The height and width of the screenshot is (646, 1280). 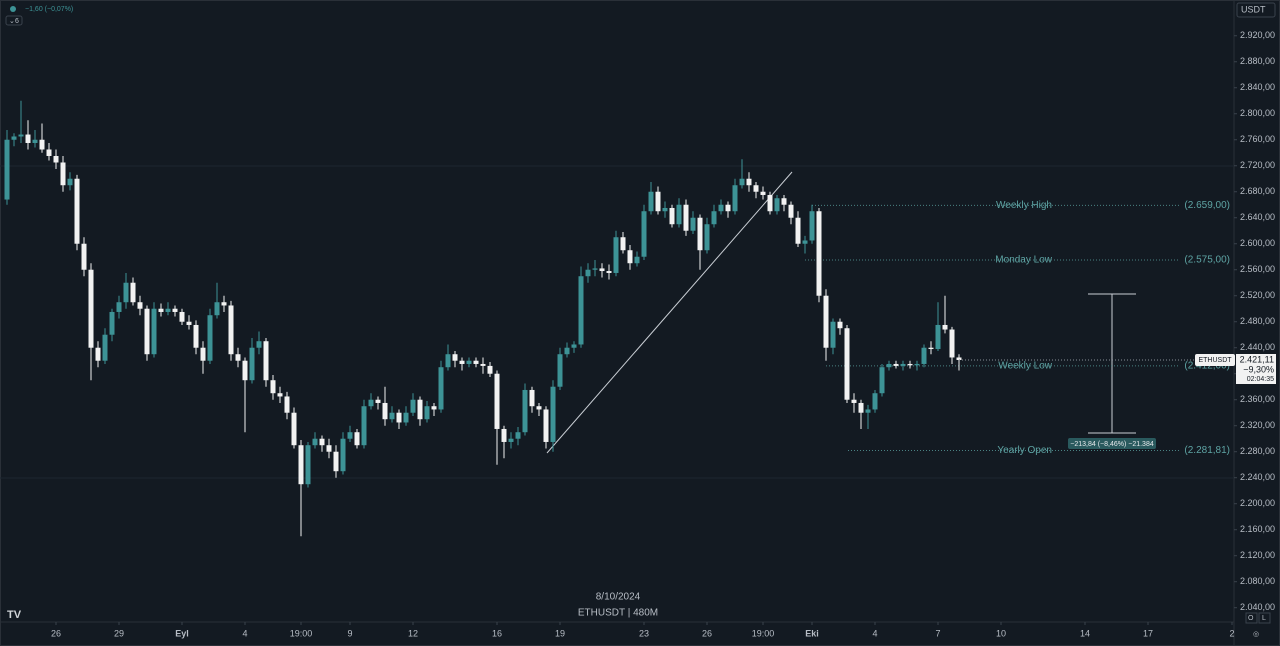 I want to click on indicator-arrow: ⌄, so click(x=12, y=21).